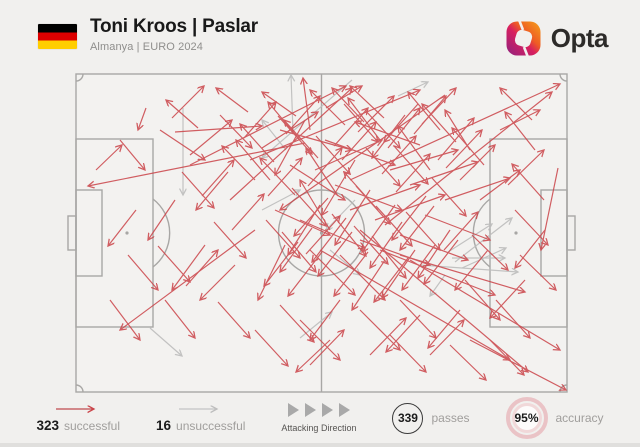 The width and height of the screenshot is (640, 447). I want to click on page-subtitle: Almanya | EURO 2024, so click(146, 47).